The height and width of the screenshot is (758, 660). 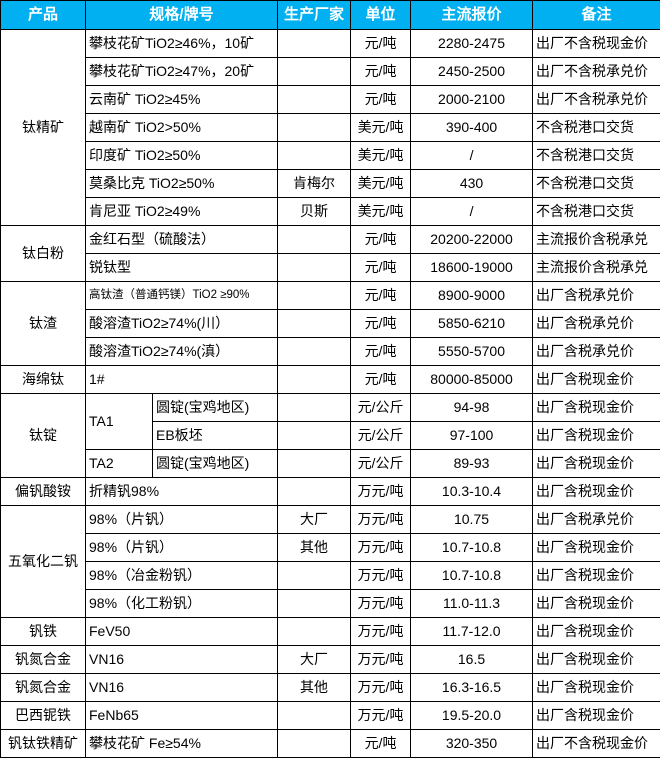 What do you see at coordinates (472, 268) in the screenshot?
I see `cell-price: 18600-19000` at bounding box center [472, 268].